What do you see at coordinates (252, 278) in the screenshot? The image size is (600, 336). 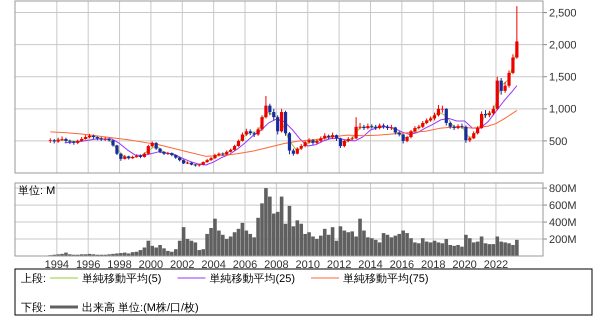 I see `legend-label: 単純移動平均(25)` at bounding box center [252, 278].